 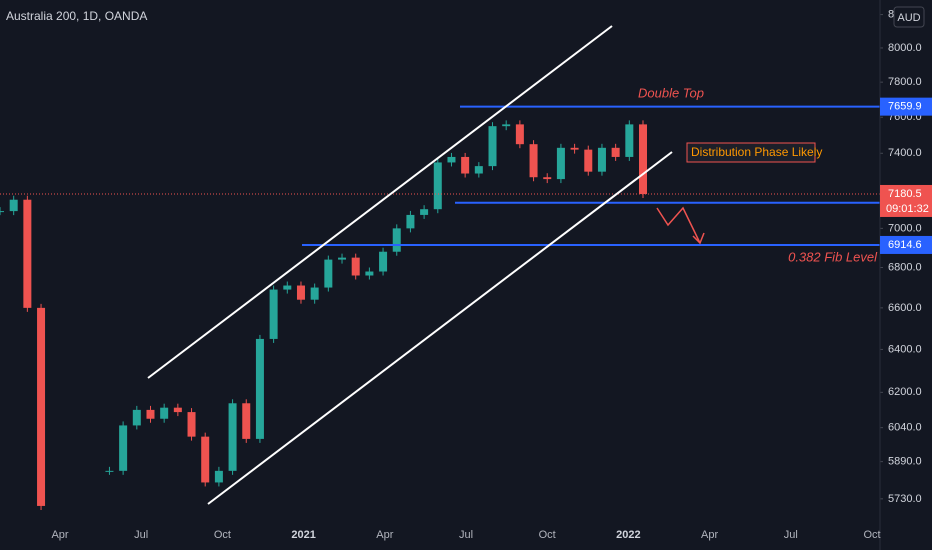 What do you see at coordinates (756, 152) in the screenshot?
I see `annotation: Distribution Phase Likely` at bounding box center [756, 152].